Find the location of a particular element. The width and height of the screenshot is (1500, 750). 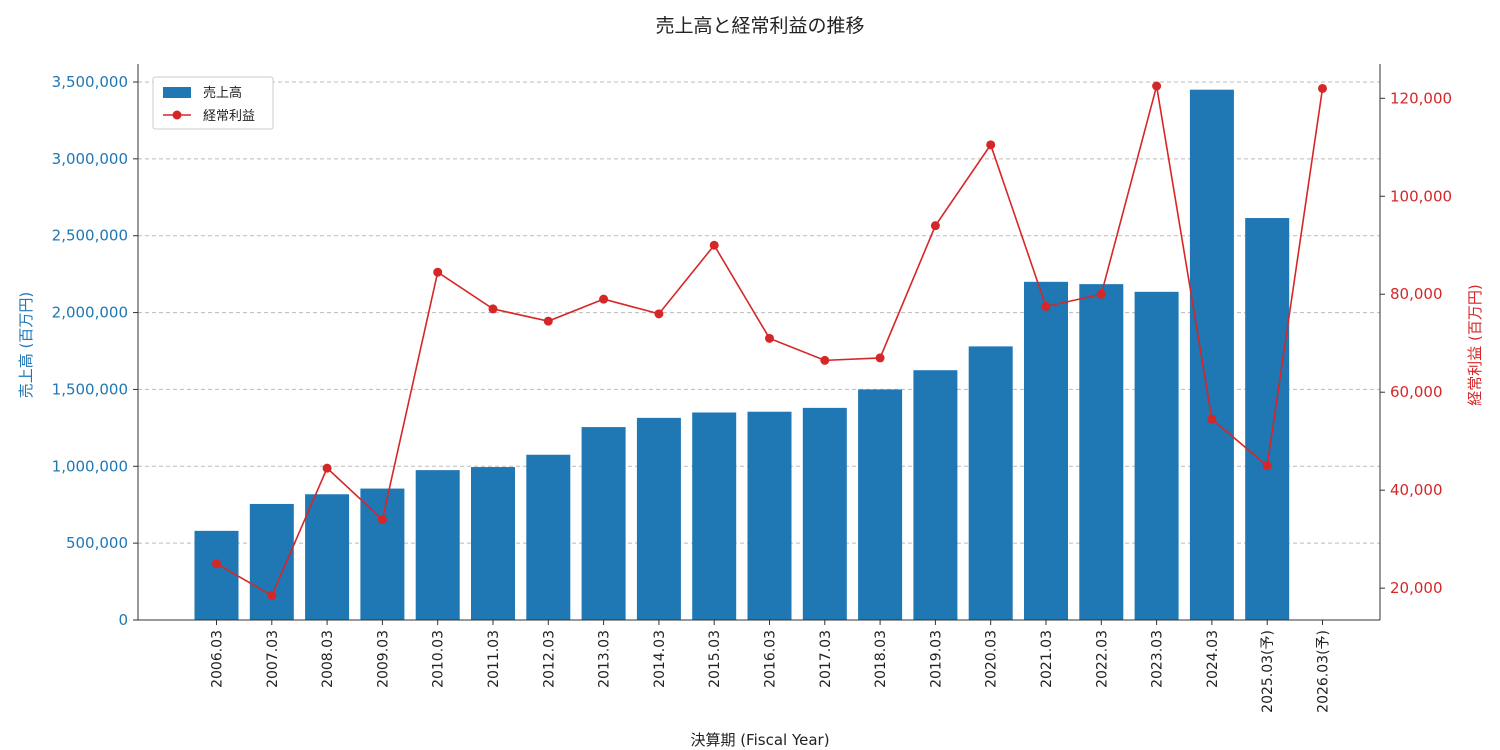

bar-2021.03 is located at coordinates (1046, 450).